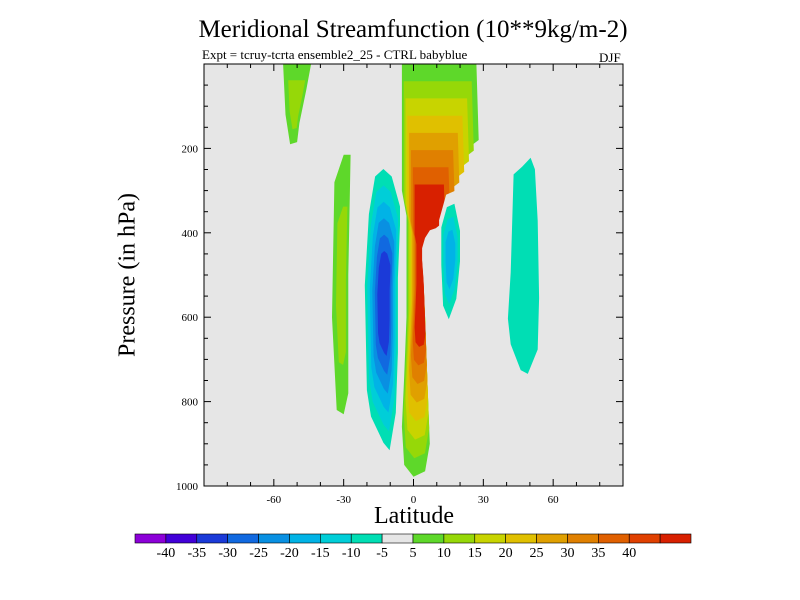 The image size is (800, 600). What do you see at coordinates (413, 553) in the screenshot?
I see `colorbar-label: 5` at bounding box center [413, 553].